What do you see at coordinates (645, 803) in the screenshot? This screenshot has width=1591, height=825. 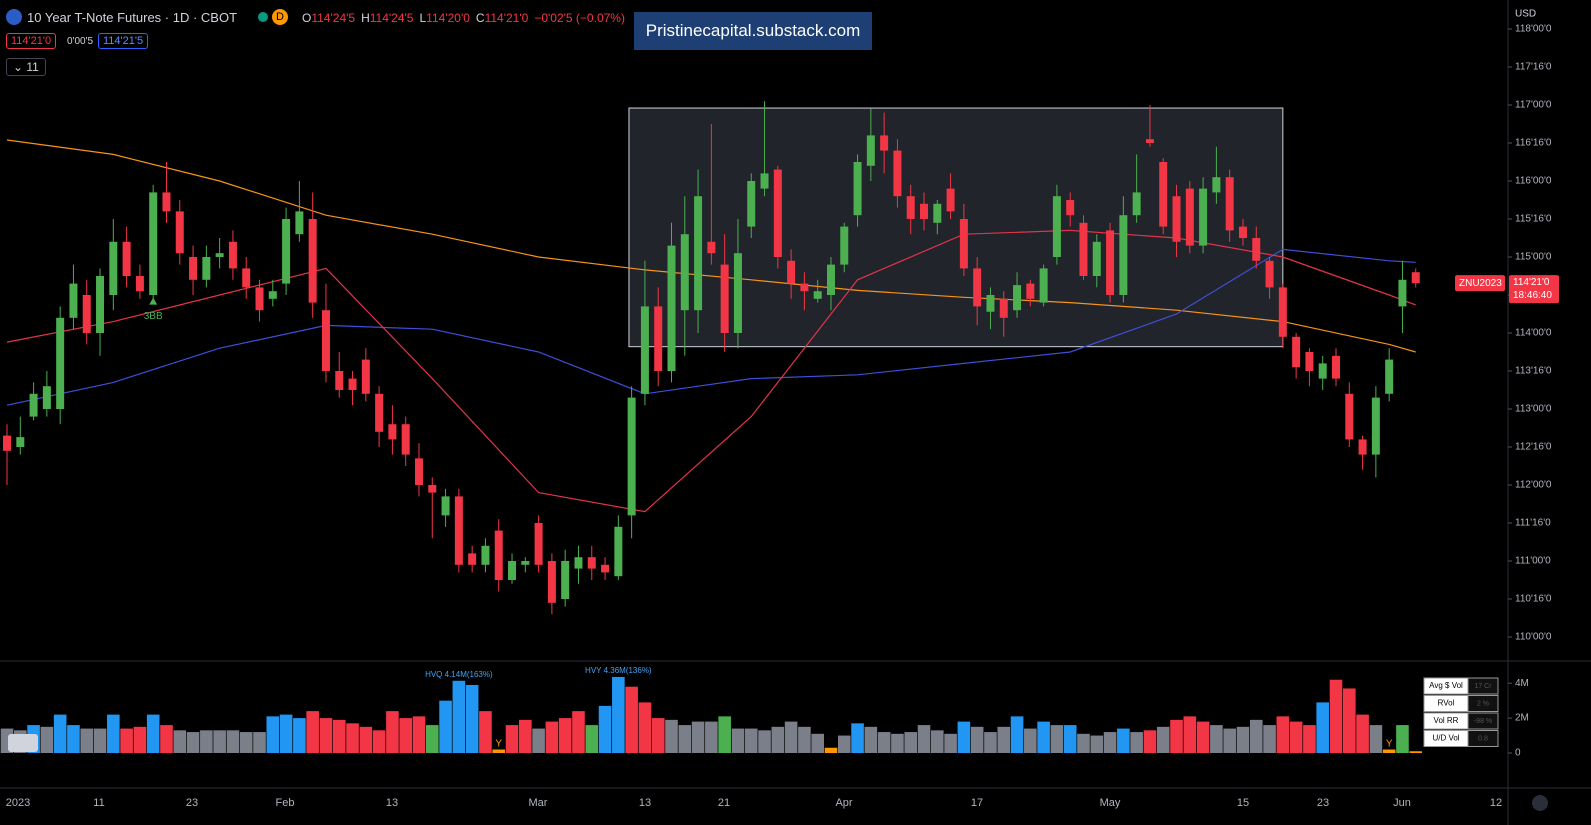 I see `x-tick-label: 13` at bounding box center [645, 803].